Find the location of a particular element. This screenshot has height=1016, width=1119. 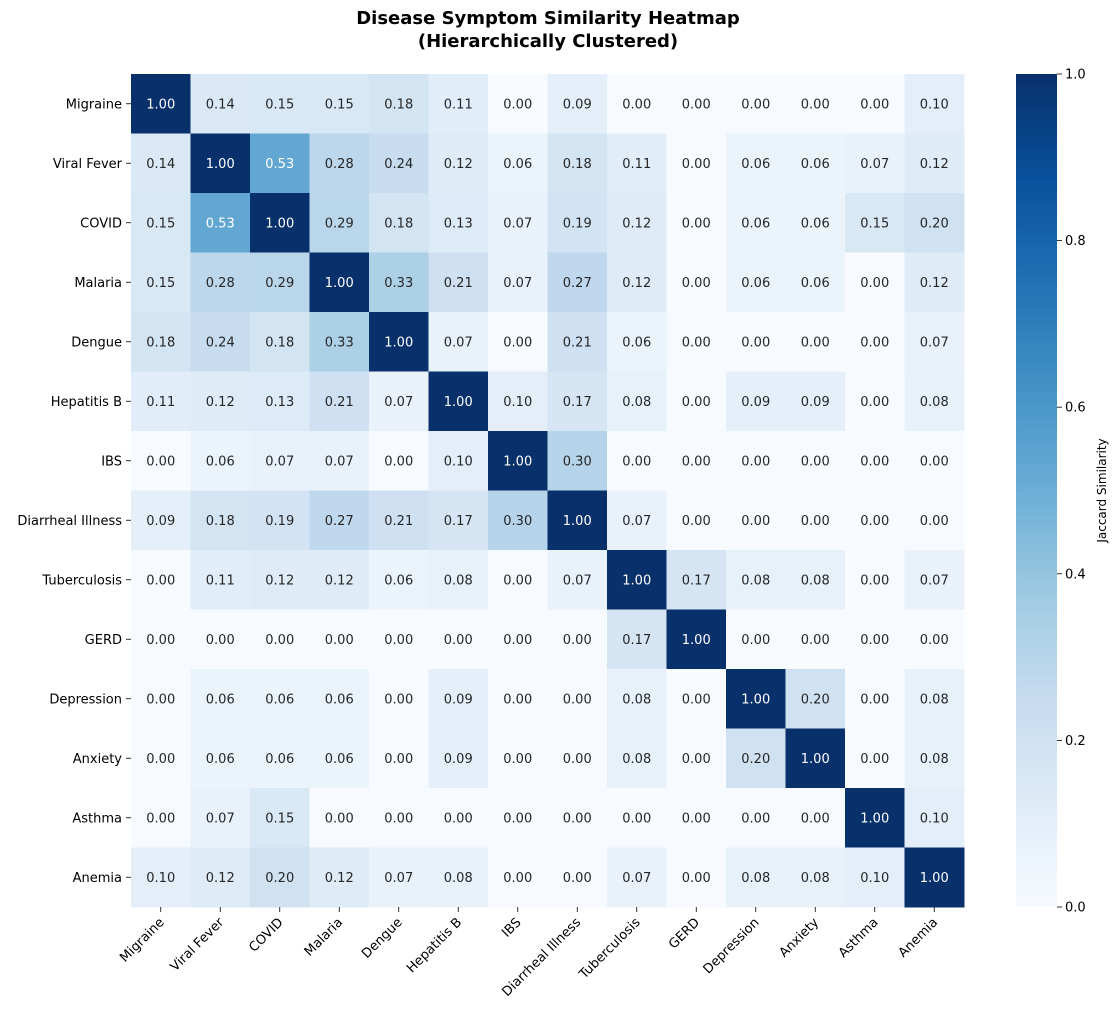

y-tick-label: Dengue is located at coordinates (96, 342).